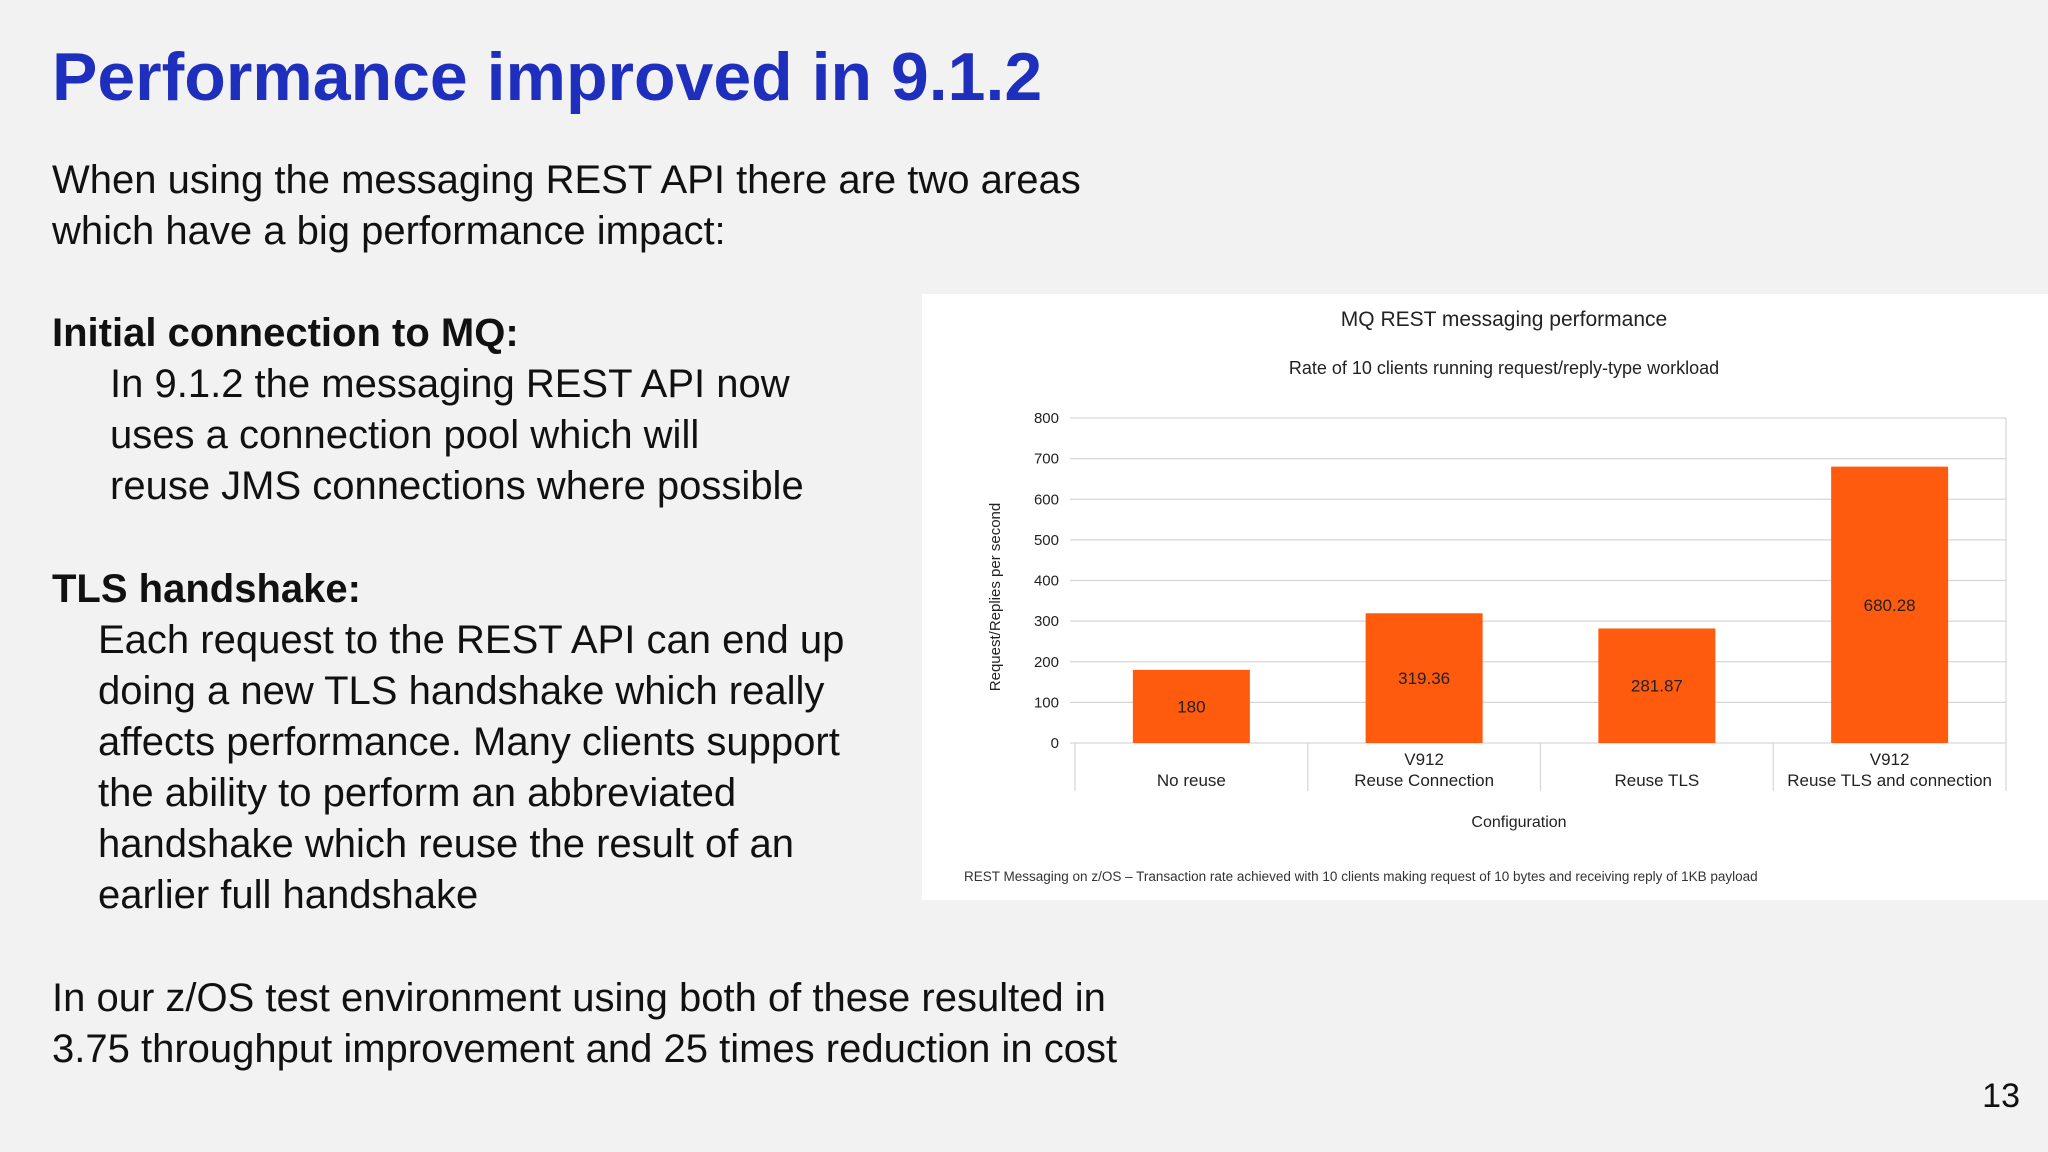 The image size is (2048, 1152). I want to click on bar-data-label: 180, so click(1191, 706).